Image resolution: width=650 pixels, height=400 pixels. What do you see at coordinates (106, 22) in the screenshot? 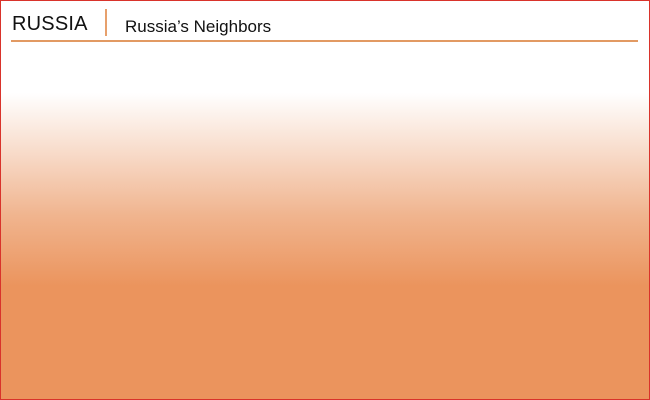
I see `title-divider` at bounding box center [106, 22].